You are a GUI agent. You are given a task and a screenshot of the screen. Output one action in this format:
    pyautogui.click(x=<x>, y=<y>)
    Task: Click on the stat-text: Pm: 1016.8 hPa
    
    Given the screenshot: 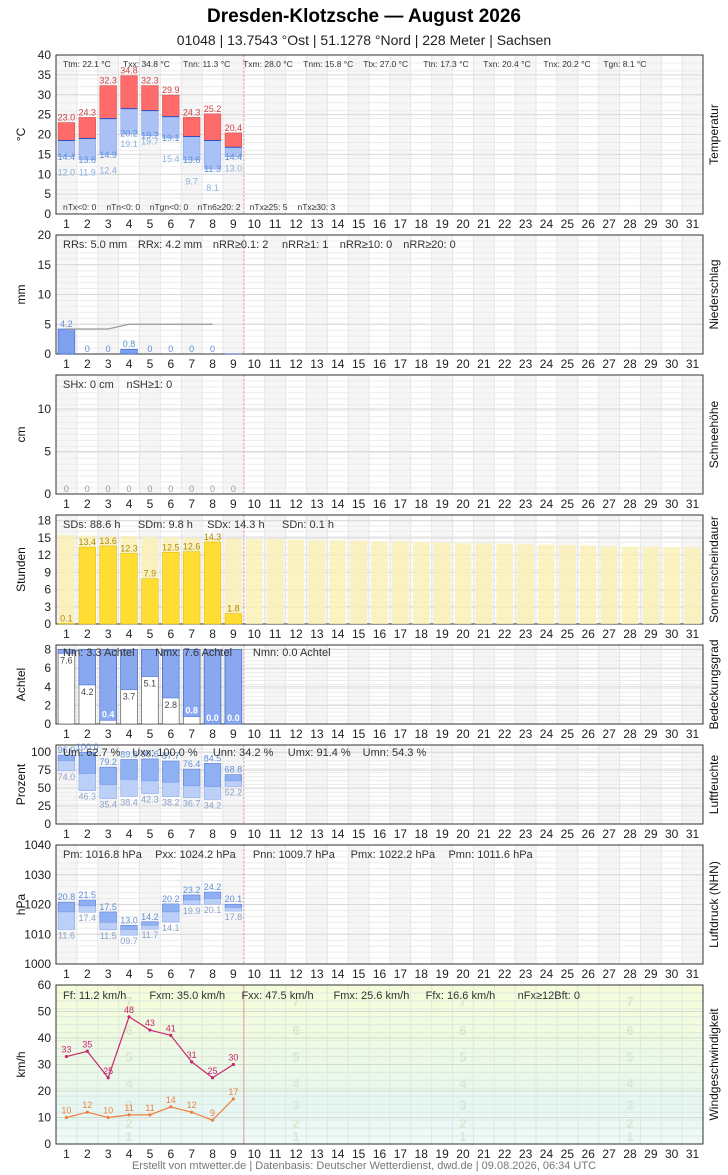 What is the action you would take?
    pyautogui.click(x=103, y=855)
    